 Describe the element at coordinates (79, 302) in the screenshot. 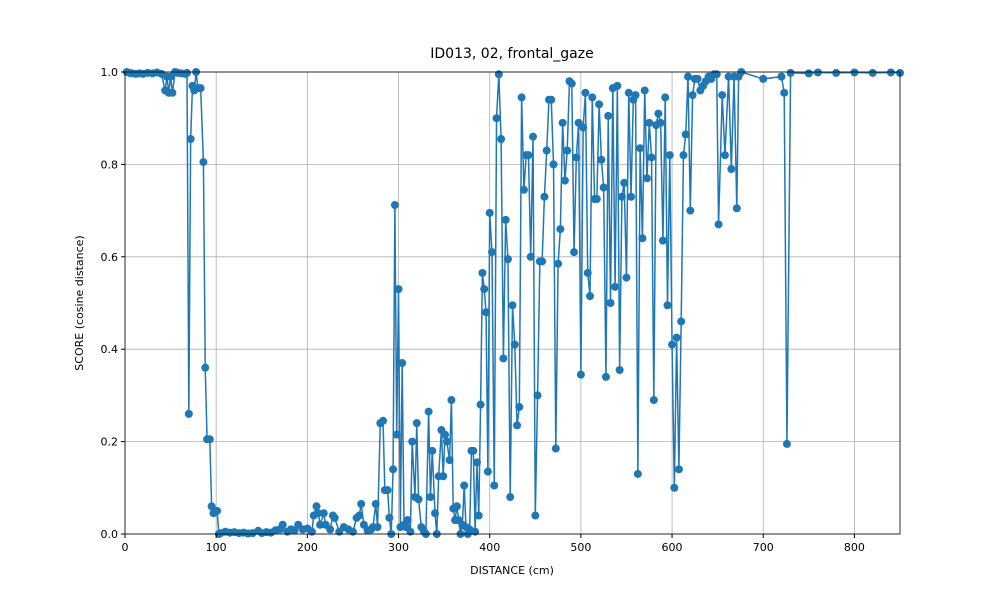

I see `y-axis-label: SCORE (cosine distance)` at that location.